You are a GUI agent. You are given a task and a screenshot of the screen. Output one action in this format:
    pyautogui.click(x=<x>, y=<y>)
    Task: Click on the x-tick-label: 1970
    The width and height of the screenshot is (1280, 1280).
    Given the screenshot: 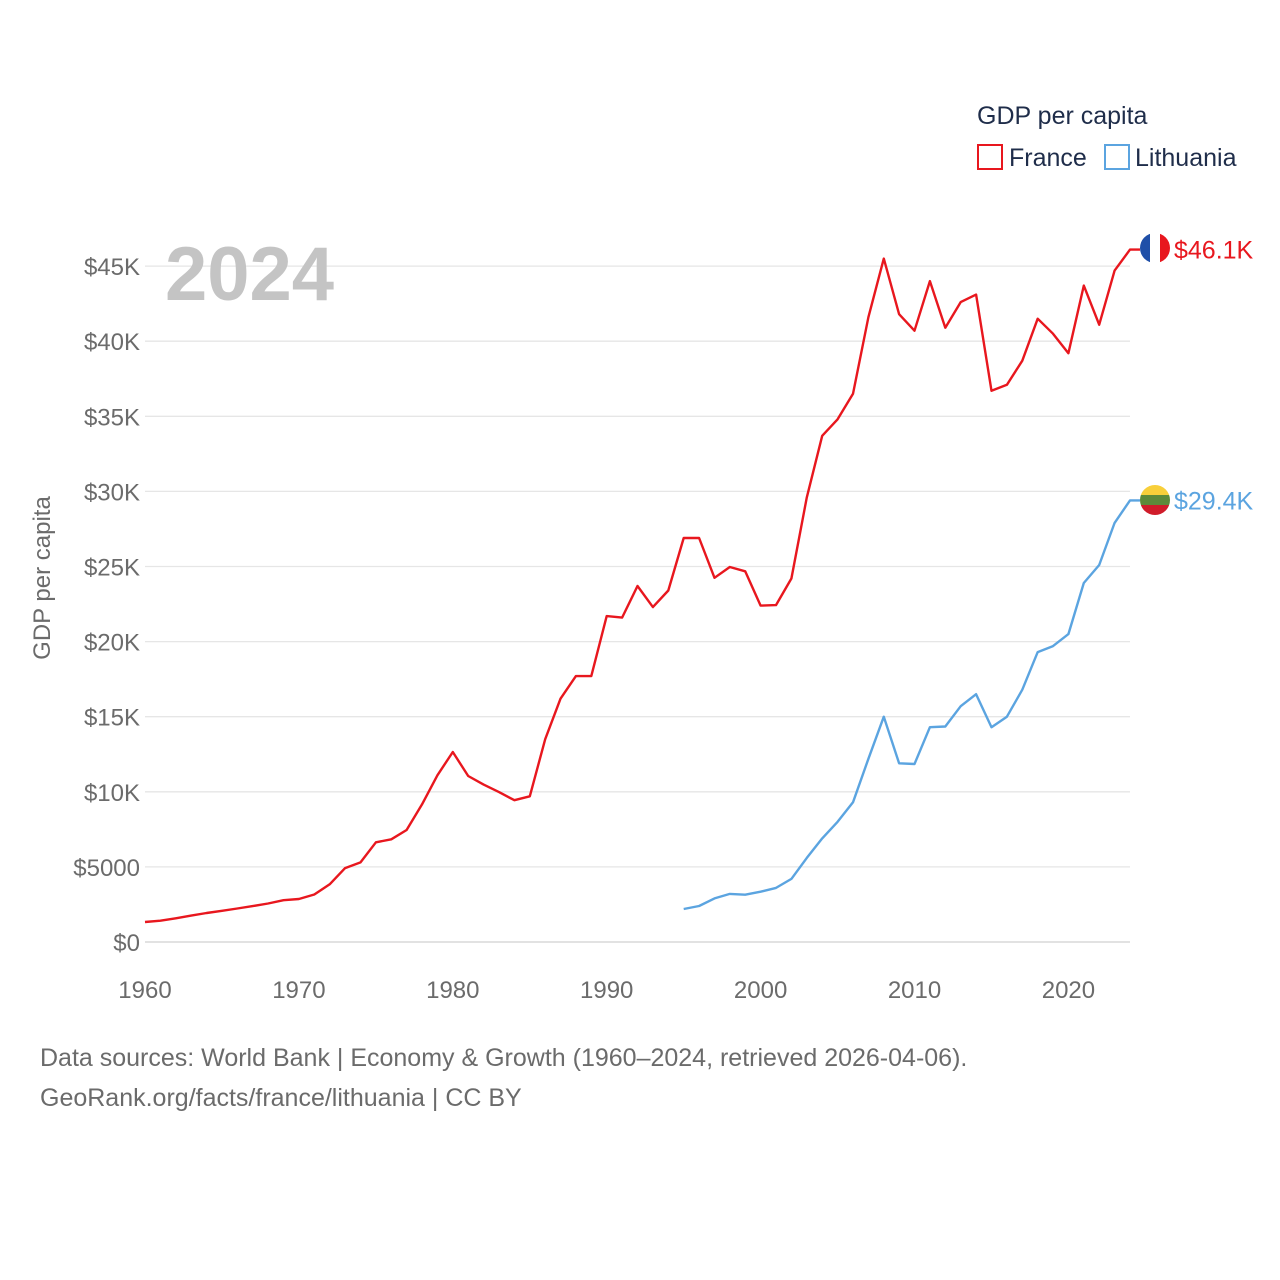 What is the action you would take?
    pyautogui.click(x=298, y=990)
    